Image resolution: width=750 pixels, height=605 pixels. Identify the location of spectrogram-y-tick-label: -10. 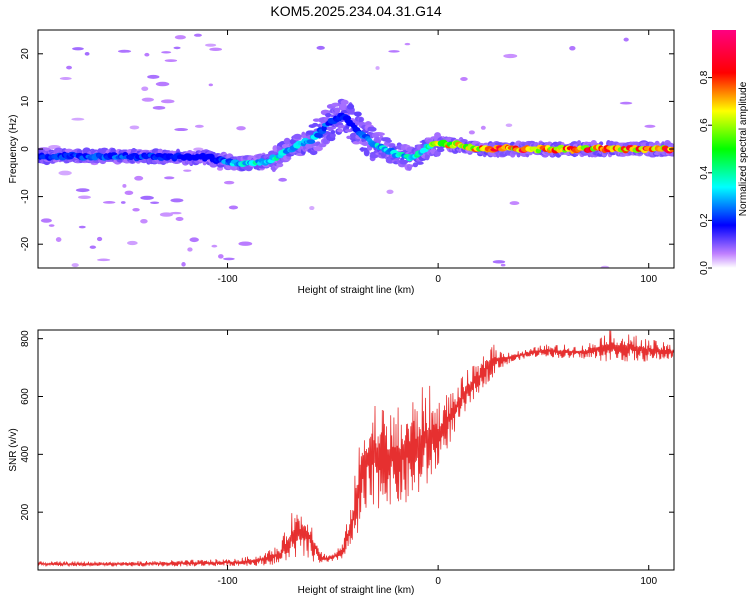
(25, 196).